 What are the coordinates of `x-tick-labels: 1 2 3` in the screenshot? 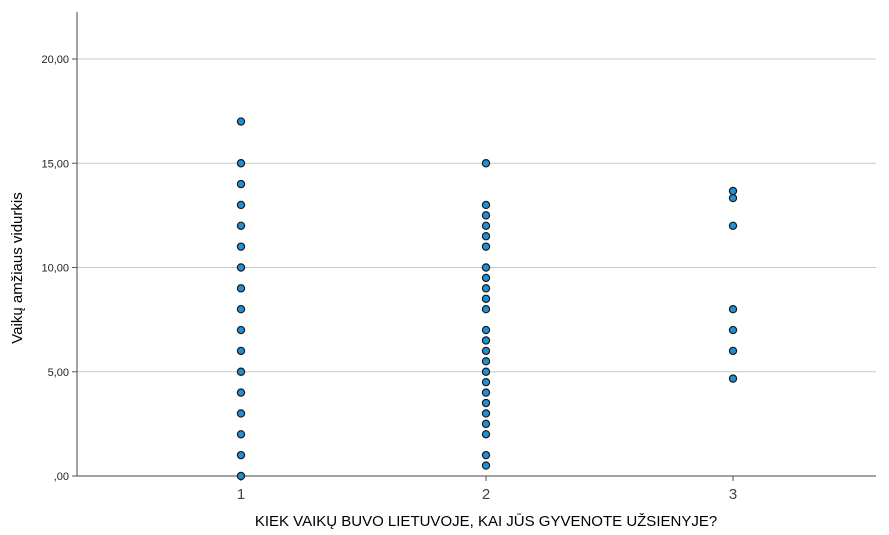 It's located at (487, 494).